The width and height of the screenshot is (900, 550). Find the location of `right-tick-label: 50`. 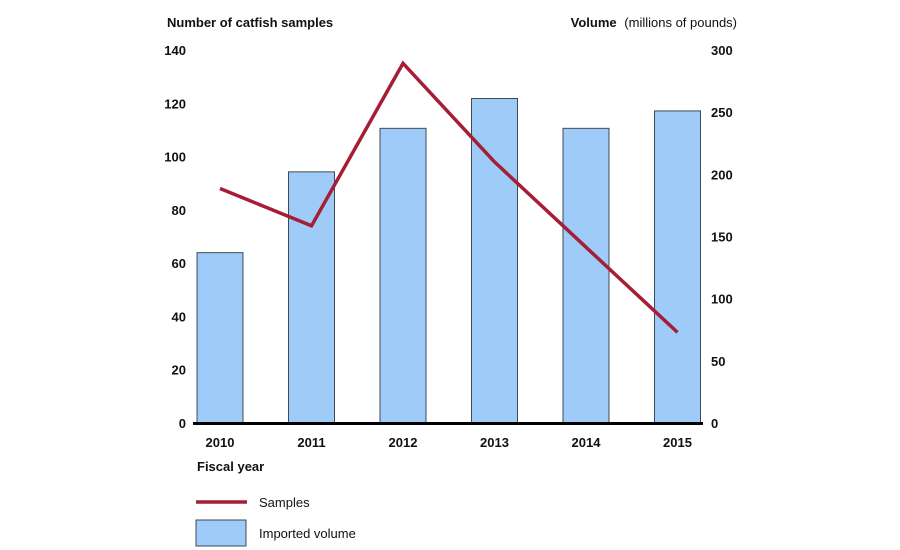

right-tick-label: 50 is located at coordinates (718, 361).